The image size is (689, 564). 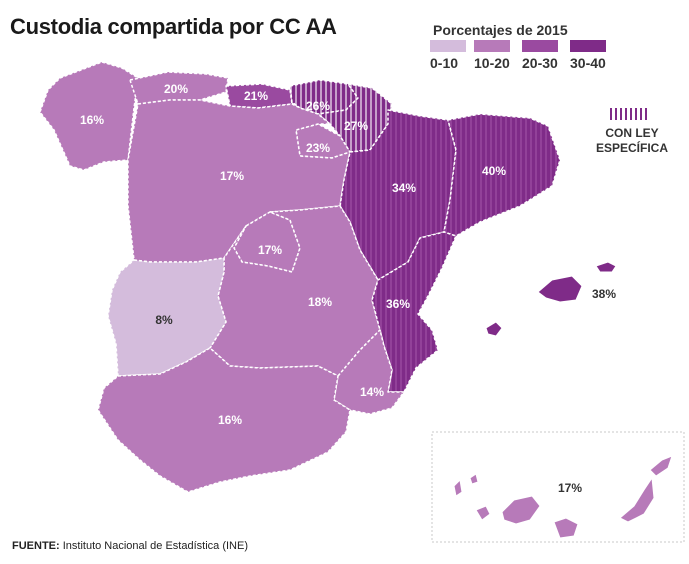 I want to click on label-aragon: 34%, so click(x=404, y=188).